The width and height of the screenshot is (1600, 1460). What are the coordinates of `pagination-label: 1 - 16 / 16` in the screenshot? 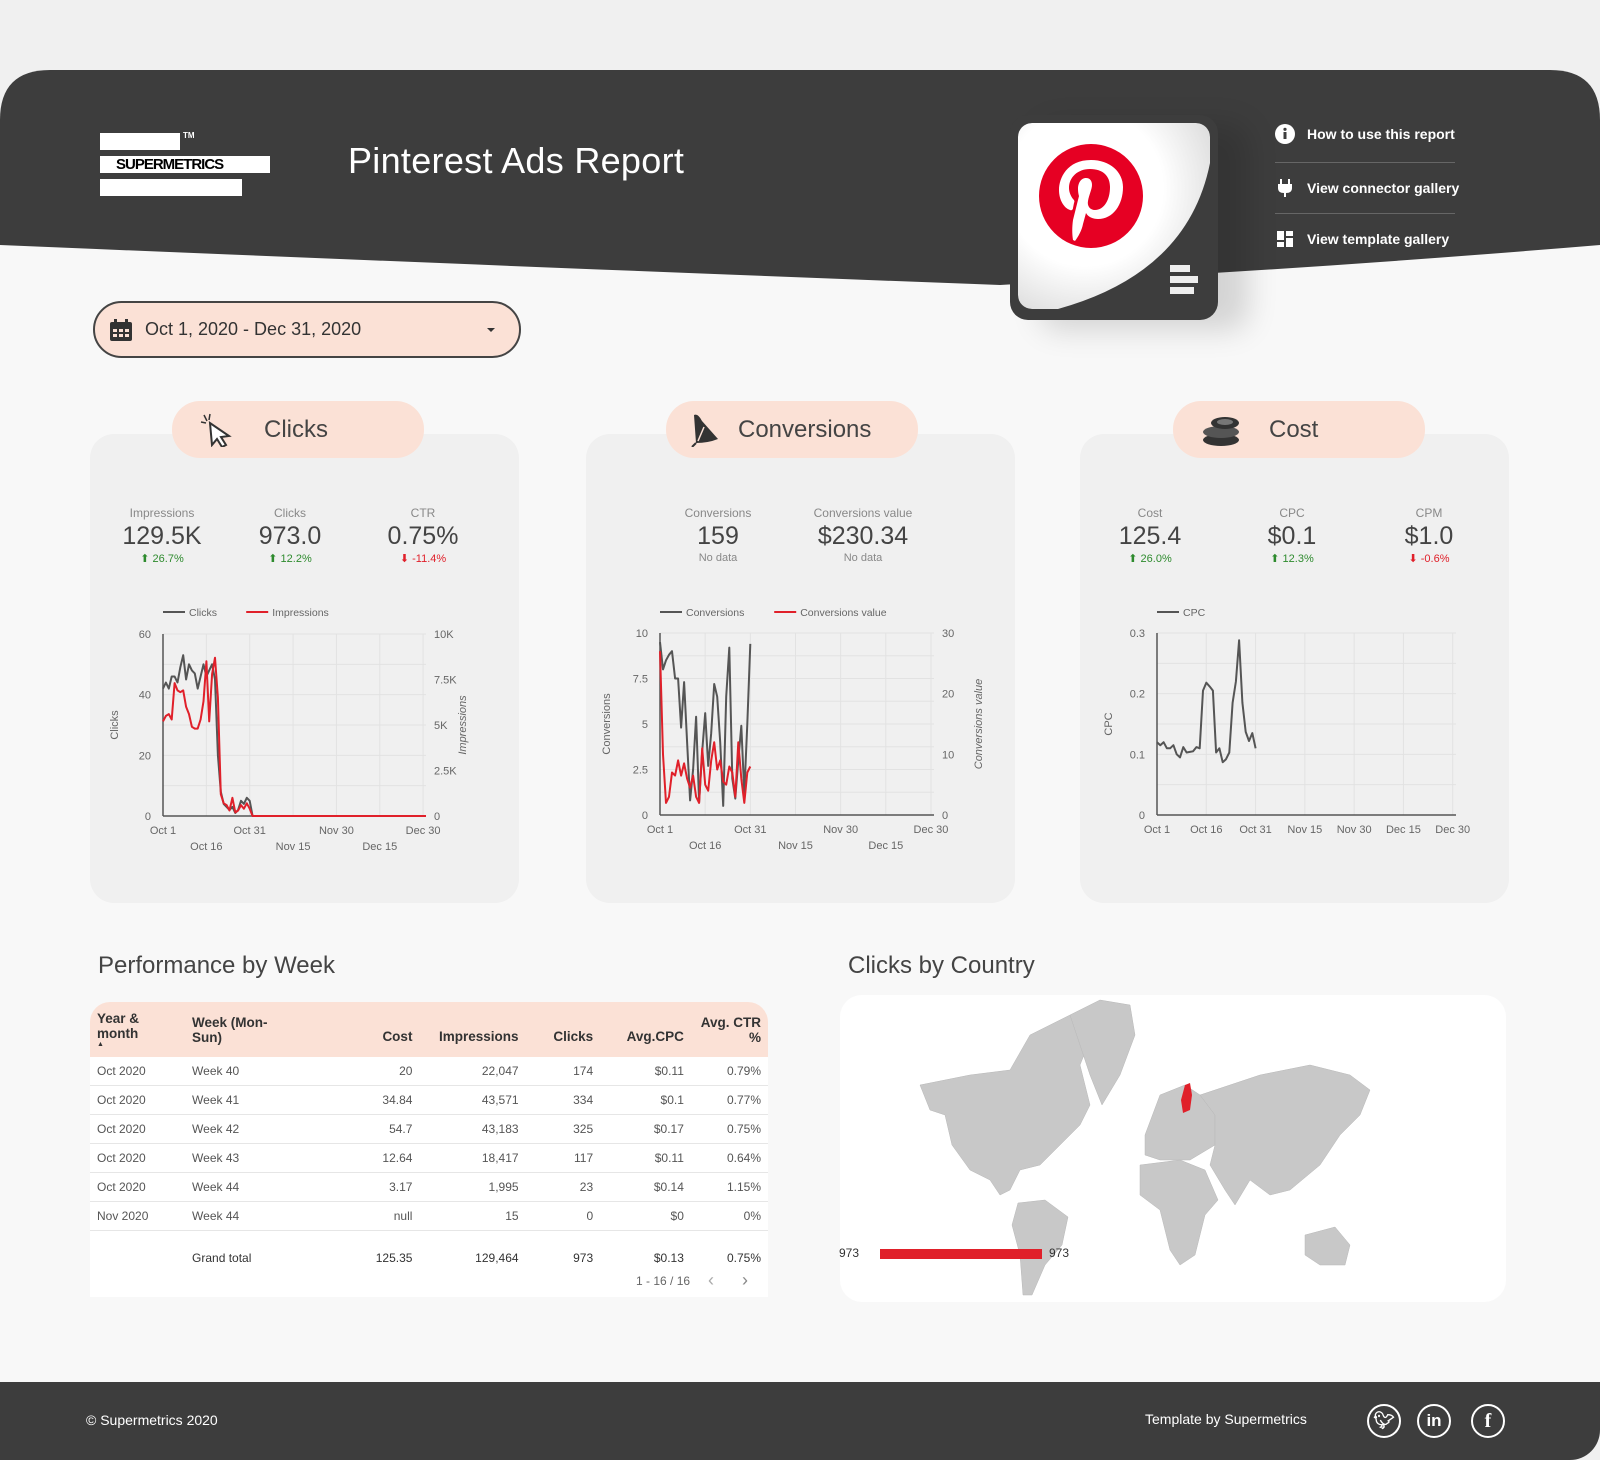 It's located at (663, 1281).